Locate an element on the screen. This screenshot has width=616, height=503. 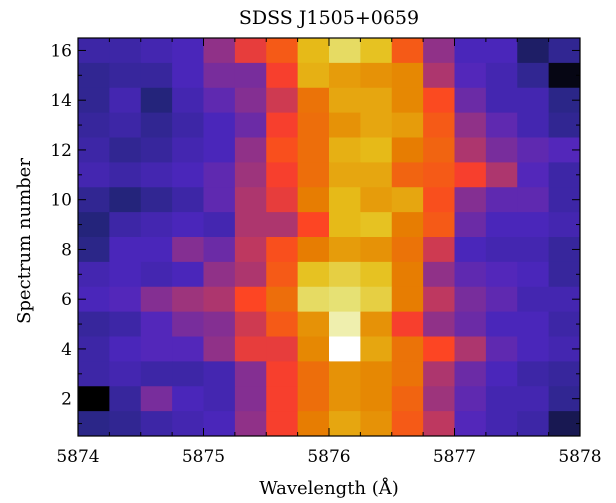
y-tick-label: 10 is located at coordinates (61, 201).